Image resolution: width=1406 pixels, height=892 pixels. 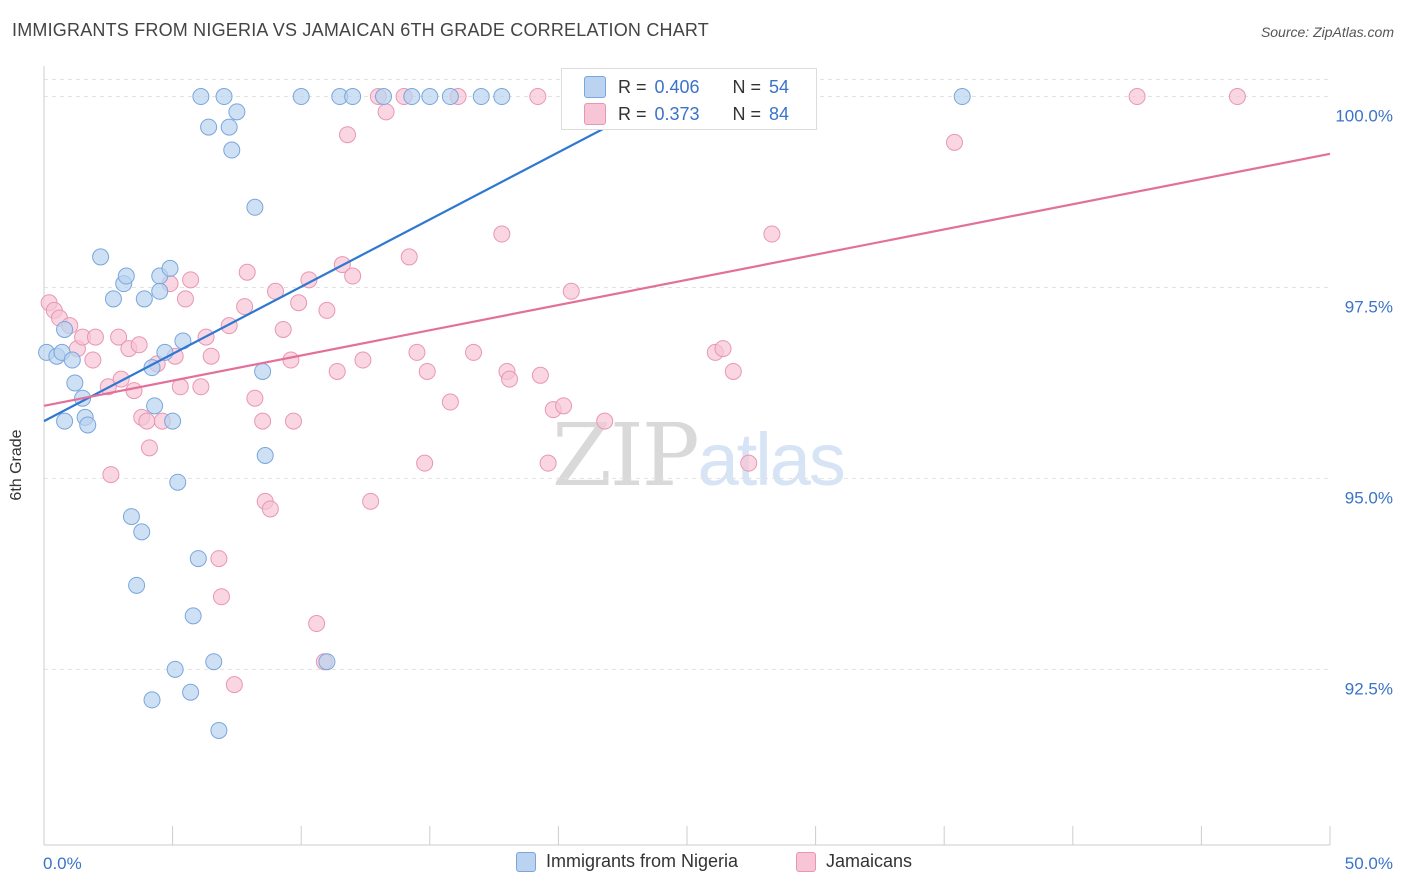 I want to click on x-tick-label: 0.0%, so click(x=62, y=863).